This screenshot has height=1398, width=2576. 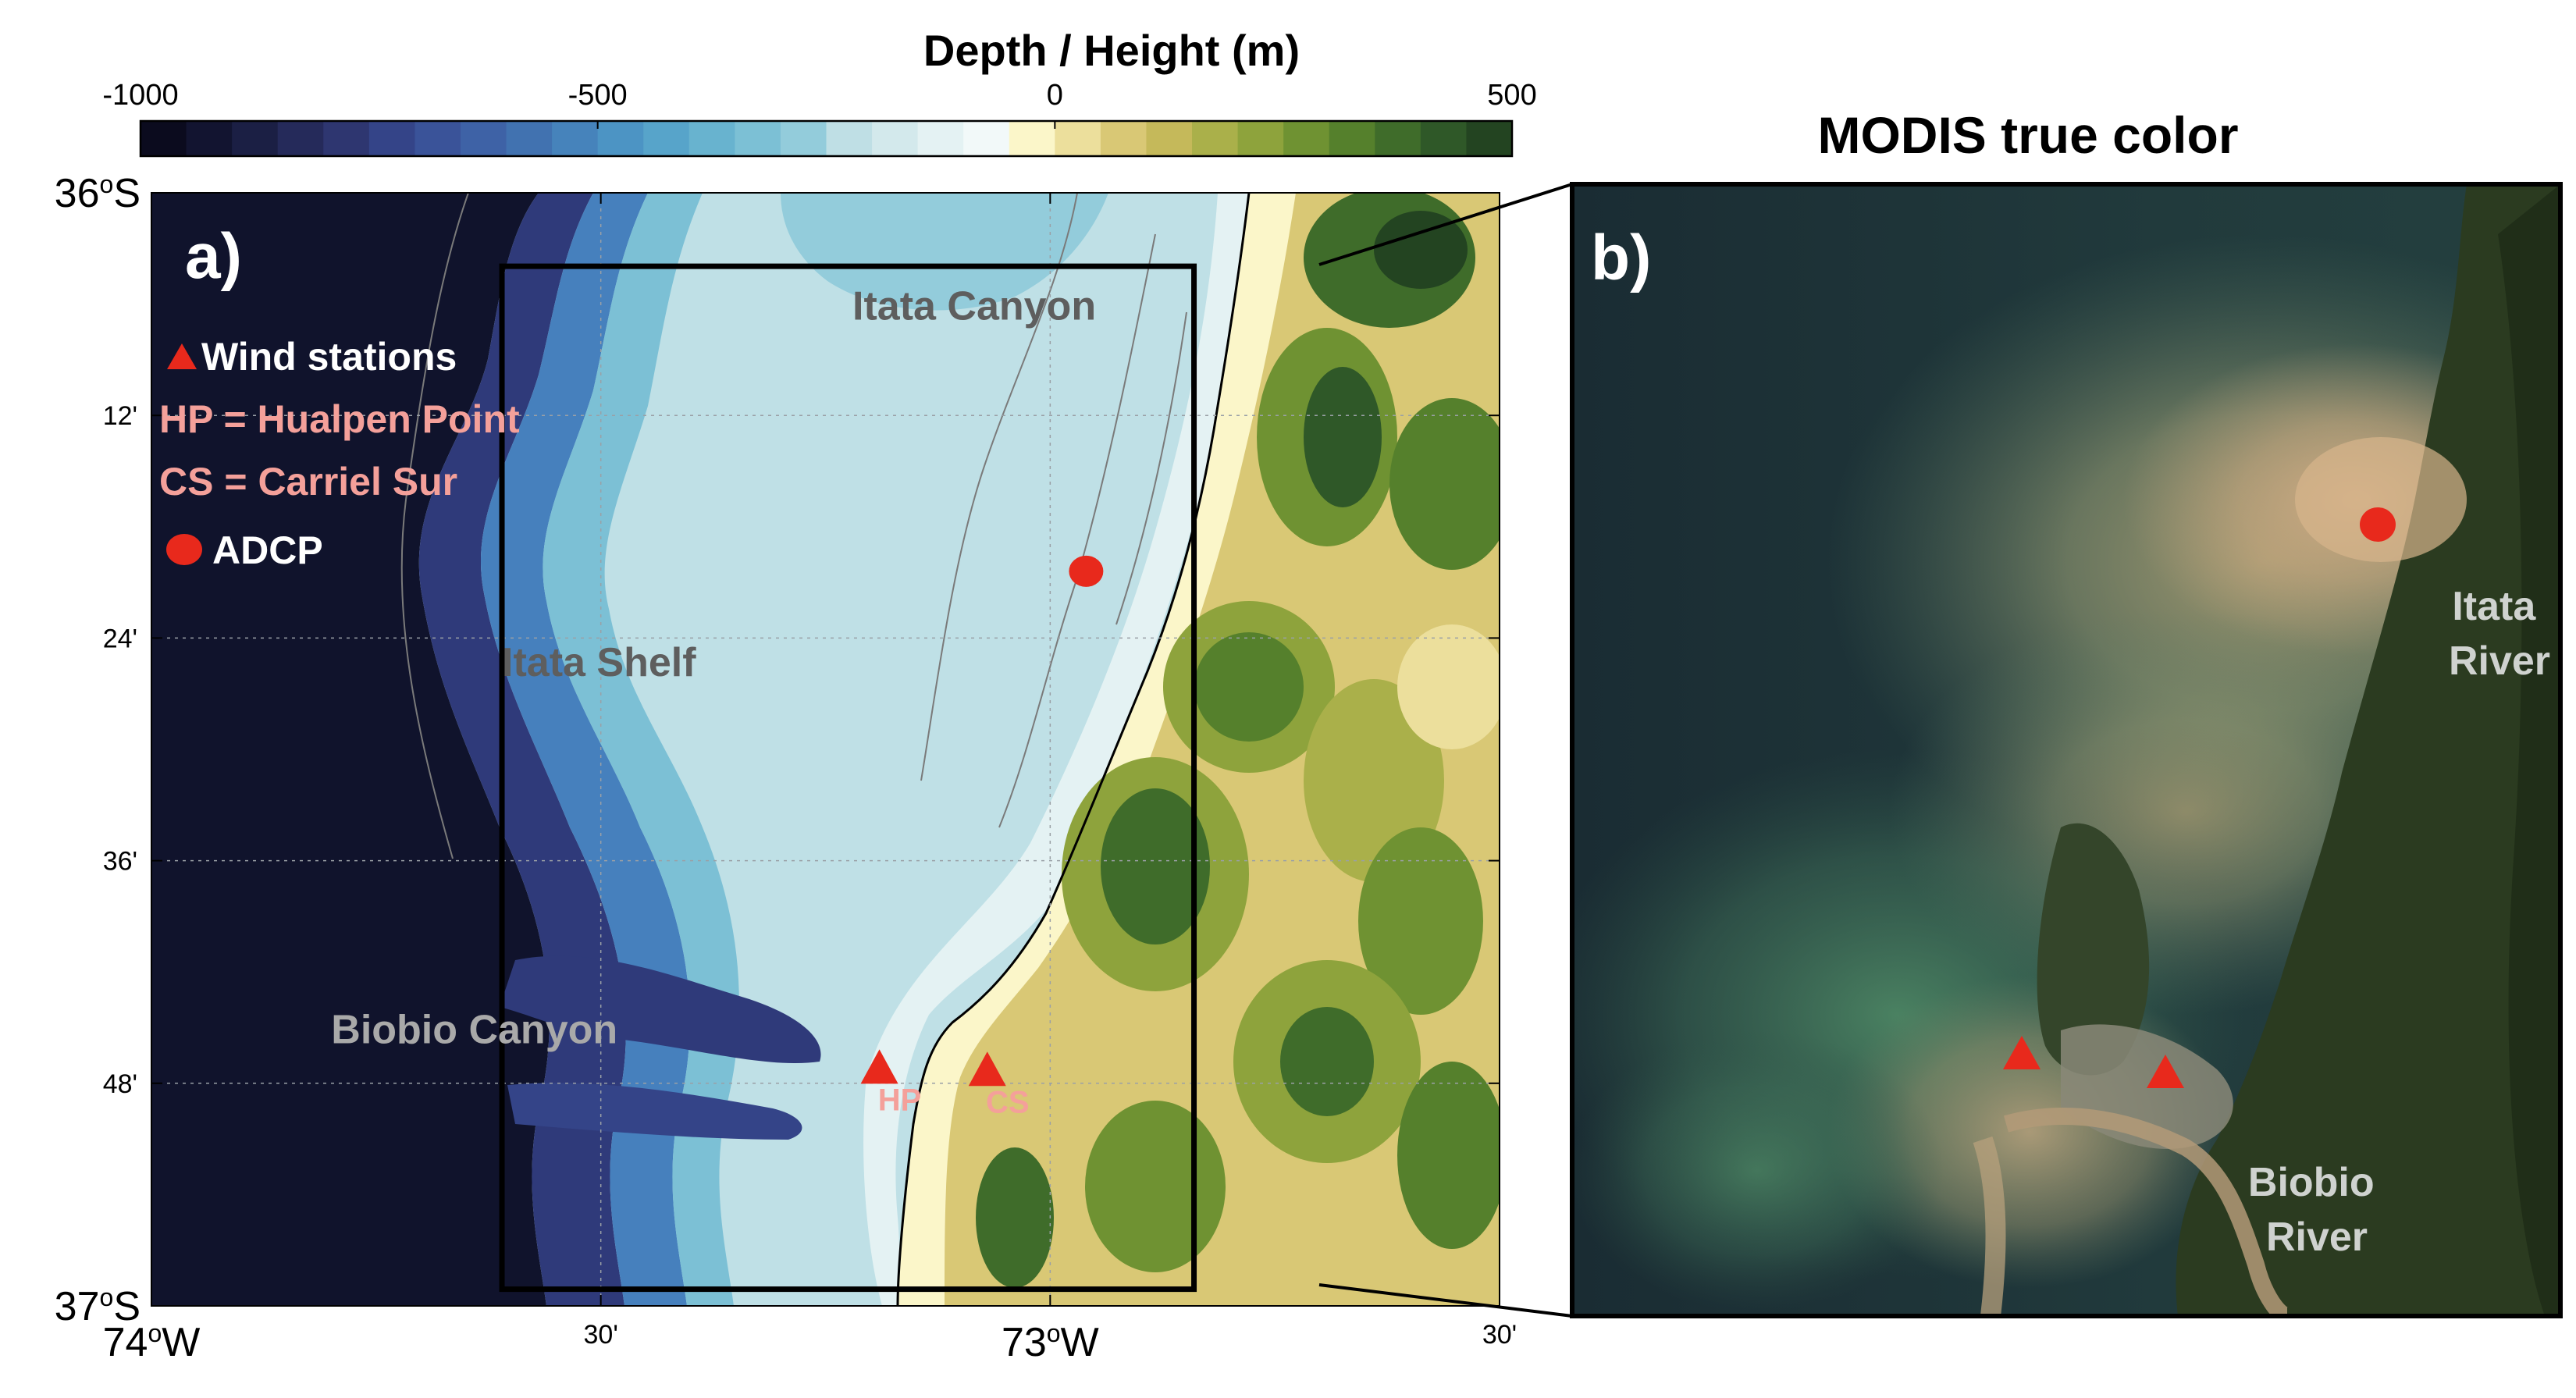 I want to click on lon-tick-label: 73oW, so click(x=1050, y=1342).